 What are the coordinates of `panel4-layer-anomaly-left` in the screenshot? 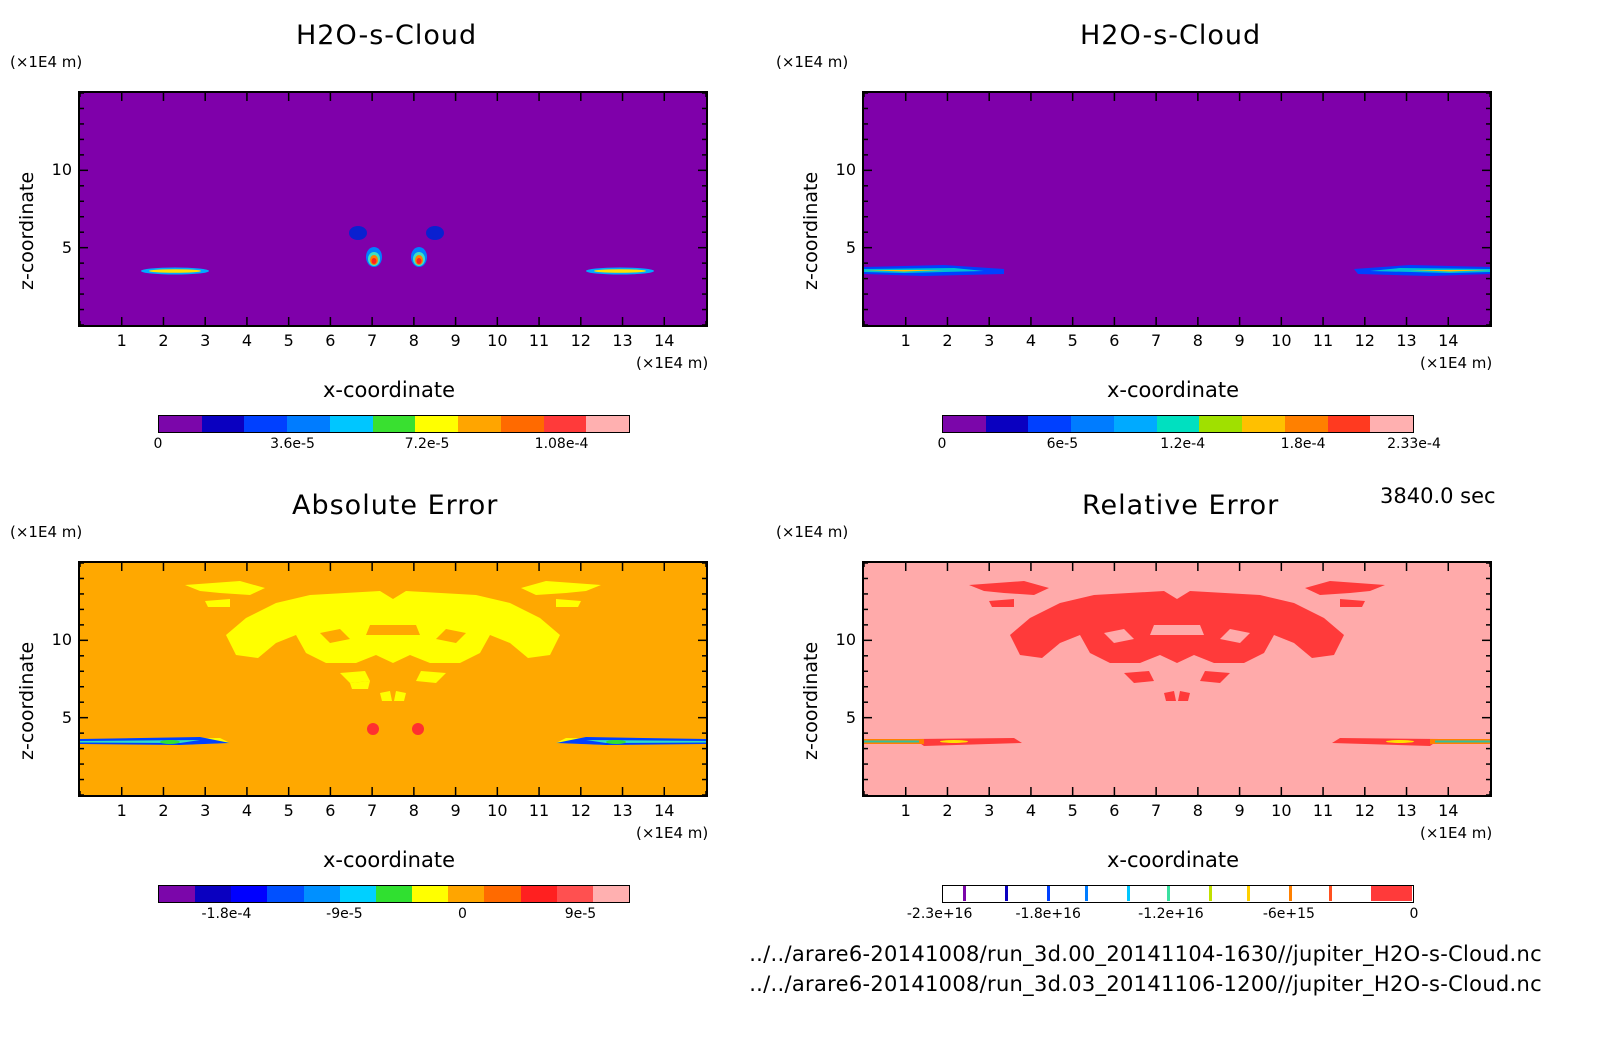 It's located at (916, 741).